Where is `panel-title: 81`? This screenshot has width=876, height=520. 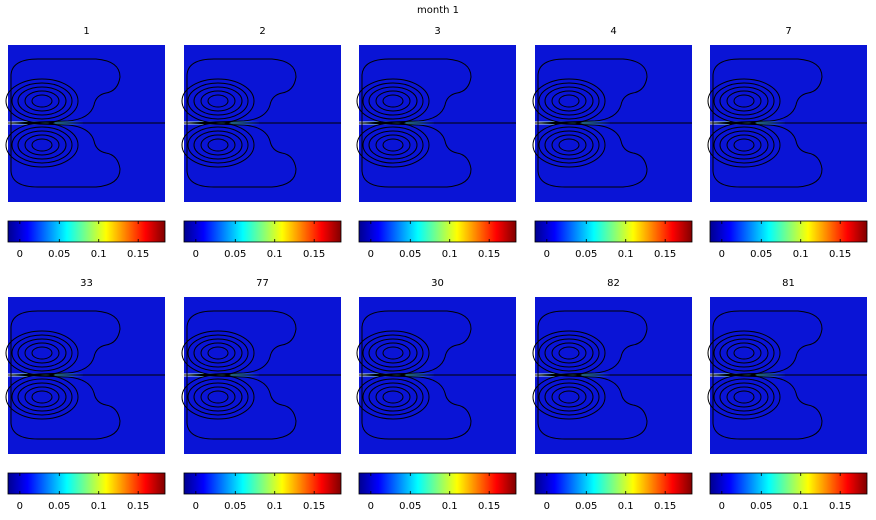
panel-title: 81 is located at coordinates (788, 283).